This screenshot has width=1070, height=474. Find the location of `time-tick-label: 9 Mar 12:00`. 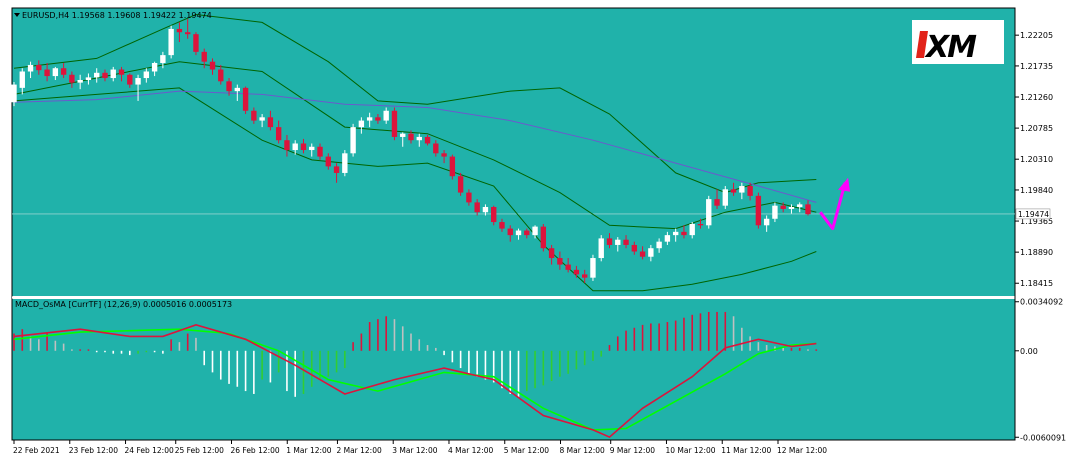

time-tick-label: 9 Mar 12:00 is located at coordinates (633, 450).